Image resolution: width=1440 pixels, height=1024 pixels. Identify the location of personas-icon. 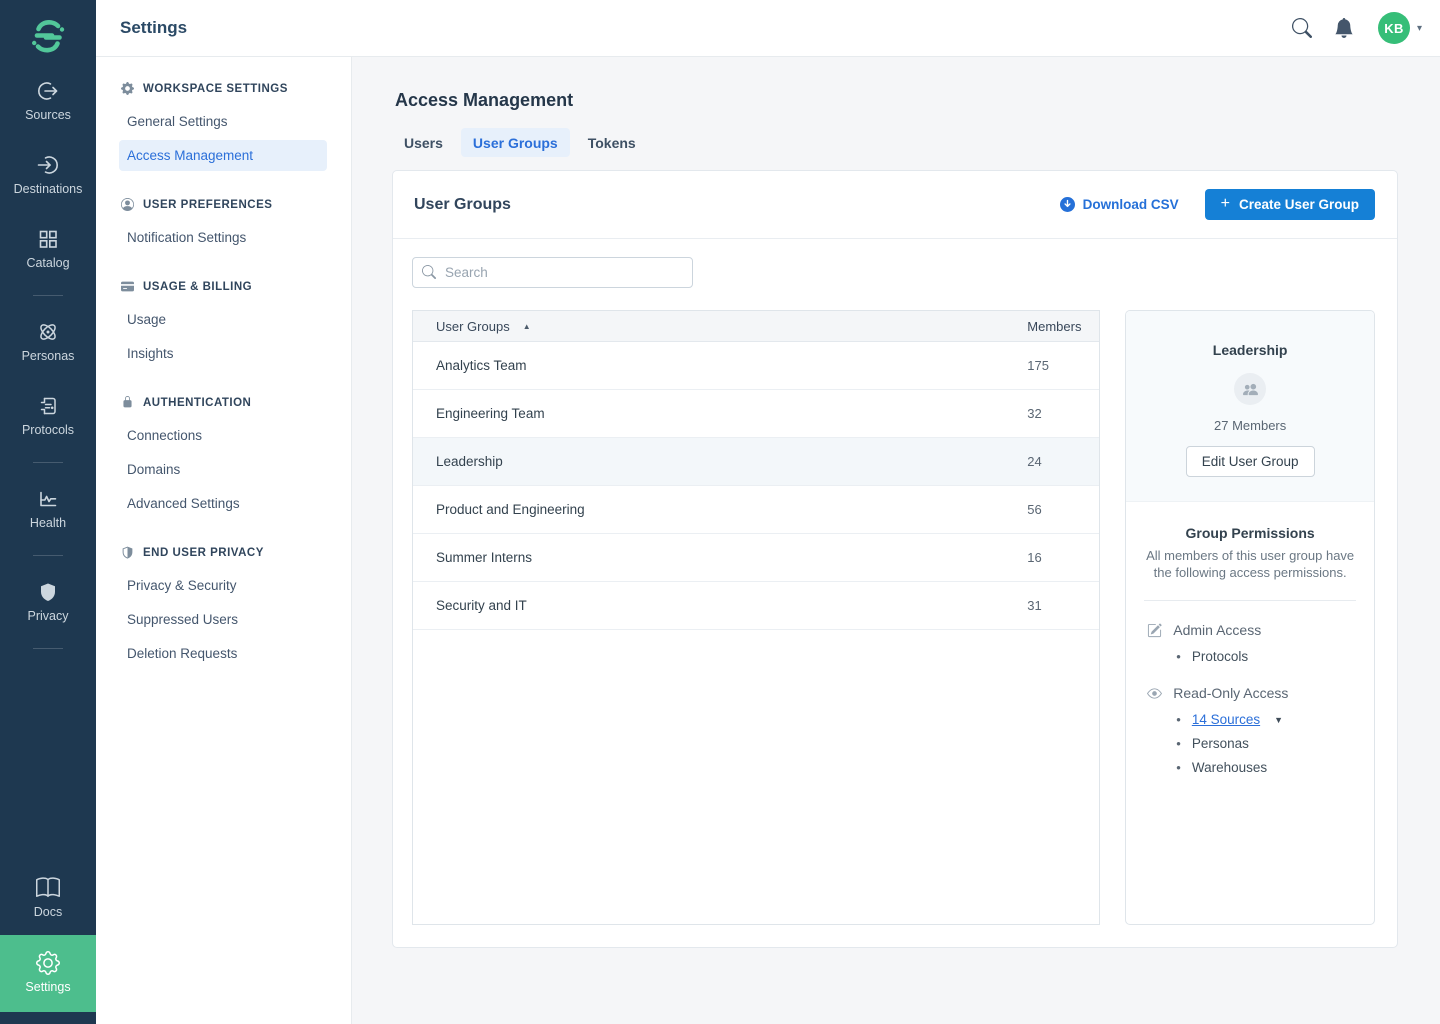
(48, 332).